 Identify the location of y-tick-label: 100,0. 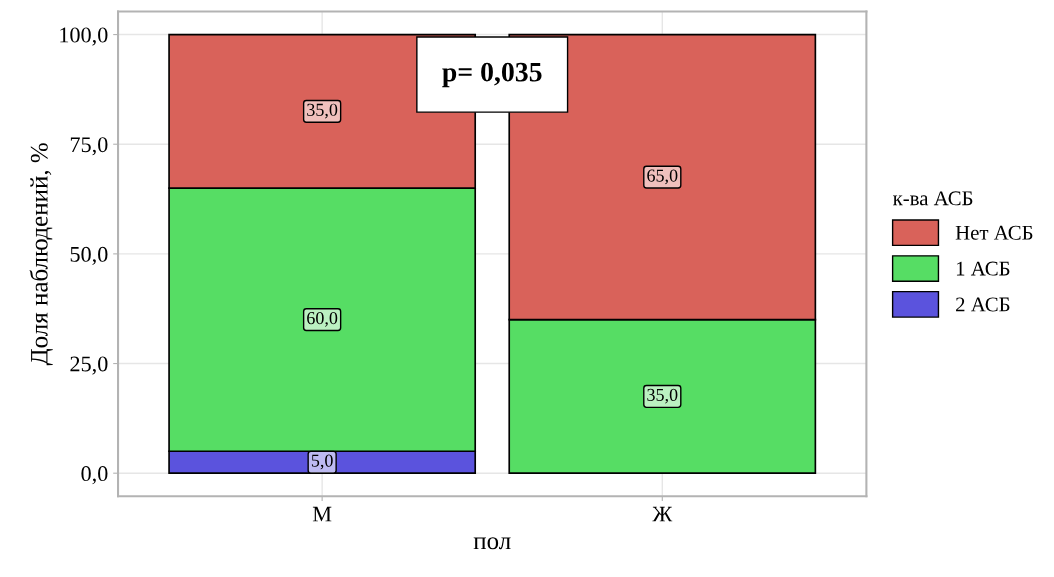
(84, 36).